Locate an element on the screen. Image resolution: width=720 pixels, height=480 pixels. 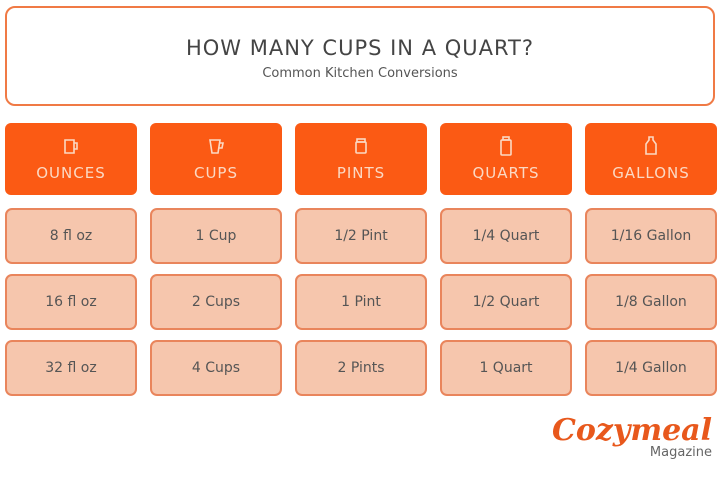
column-label: PINTS is located at coordinates (361, 173).